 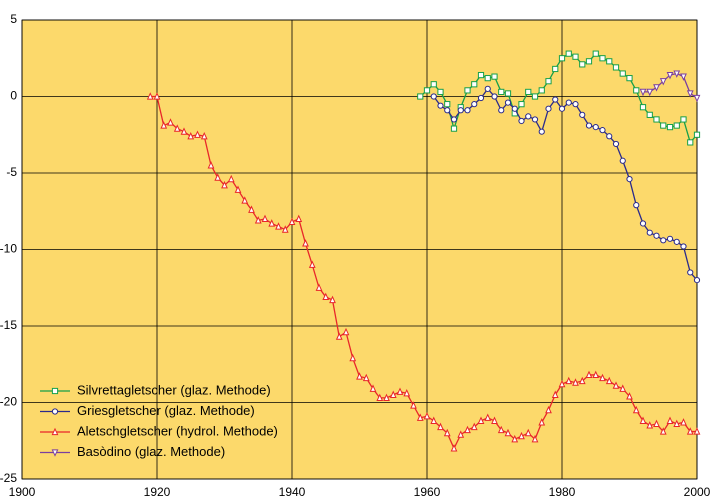 I want to click on x-tick-label: 1960, so click(x=427, y=492).